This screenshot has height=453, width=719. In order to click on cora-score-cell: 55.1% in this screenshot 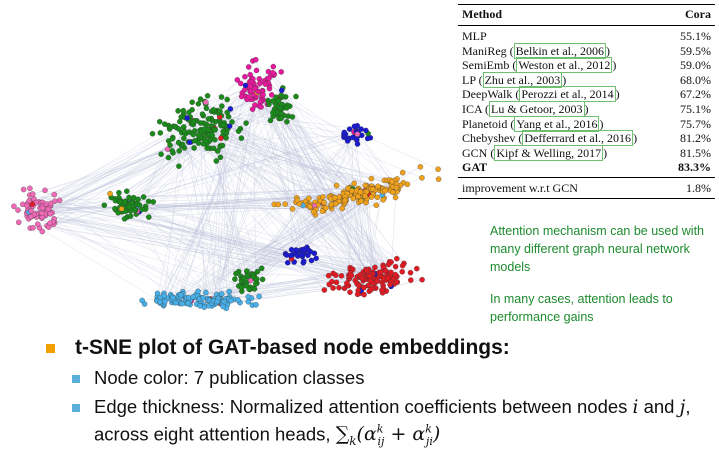, I will do `click(691, 35)`.